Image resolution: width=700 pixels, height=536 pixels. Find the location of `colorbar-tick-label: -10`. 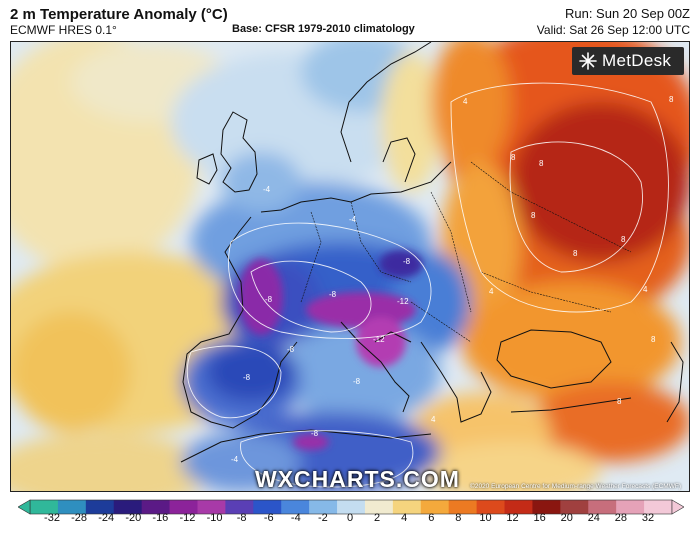

colorbar-tick-label: -10 is located at coordinates (214, 518).